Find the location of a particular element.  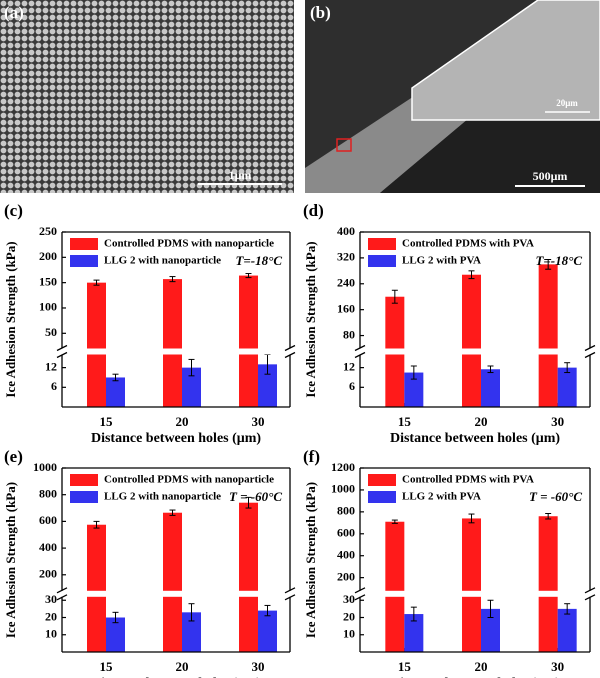

y-tick-label: 150 is located at coordinates (48, 281).